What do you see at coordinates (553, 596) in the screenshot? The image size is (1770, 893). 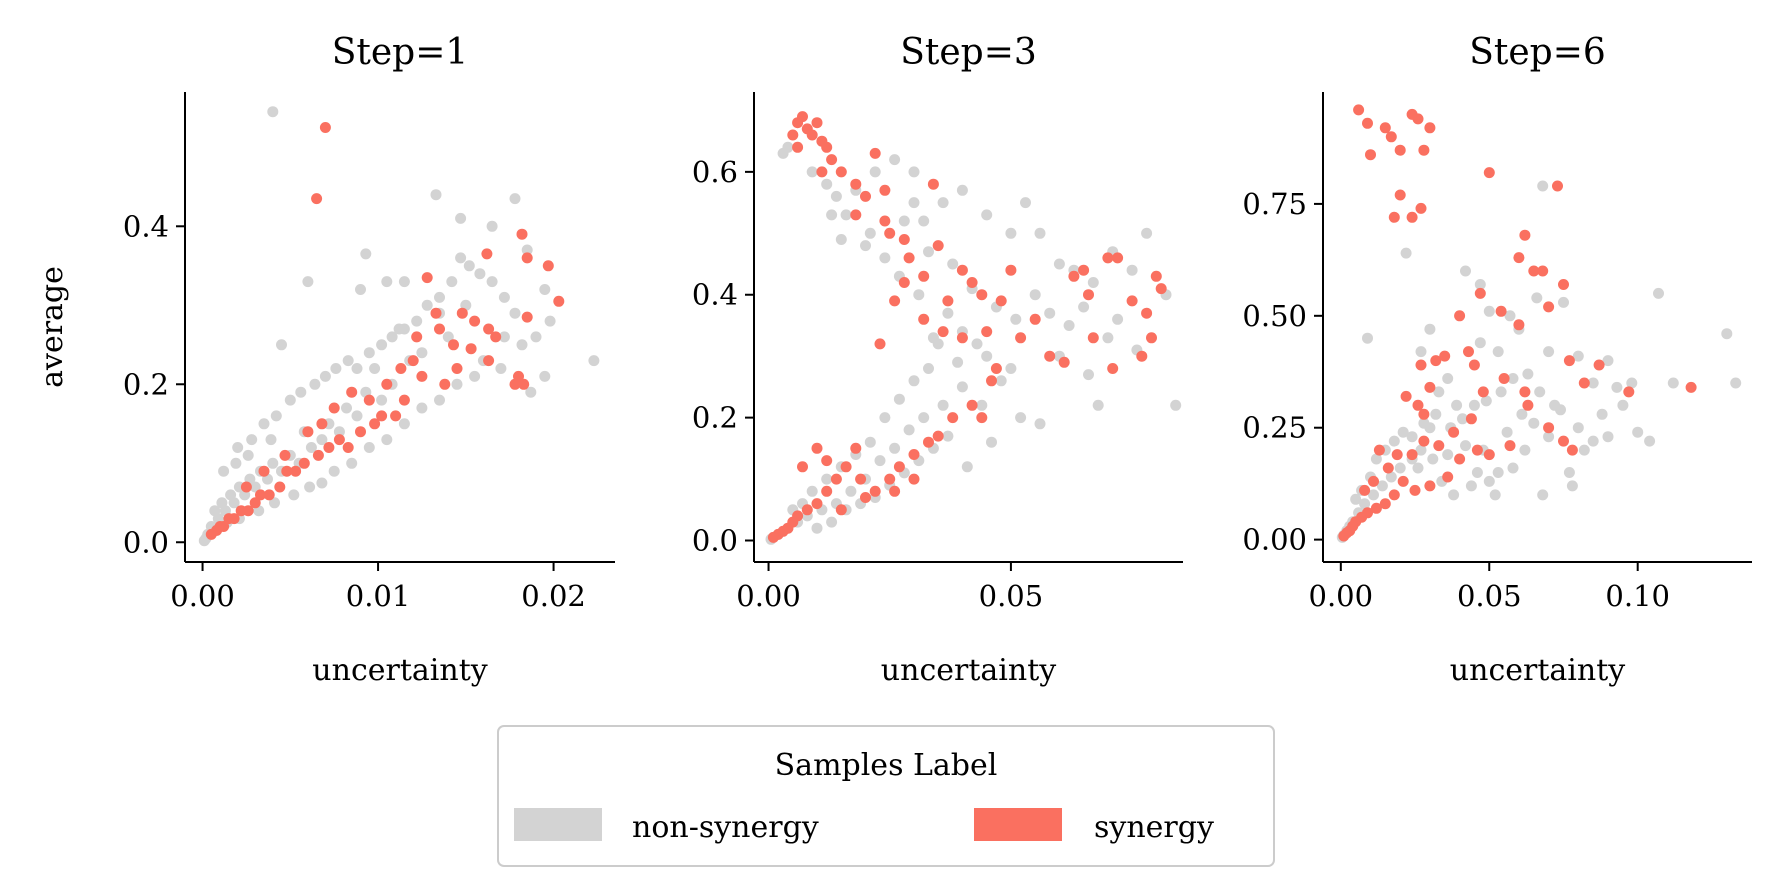 I see `x-tick-label: 0.02` at bounding box center [553, 596].